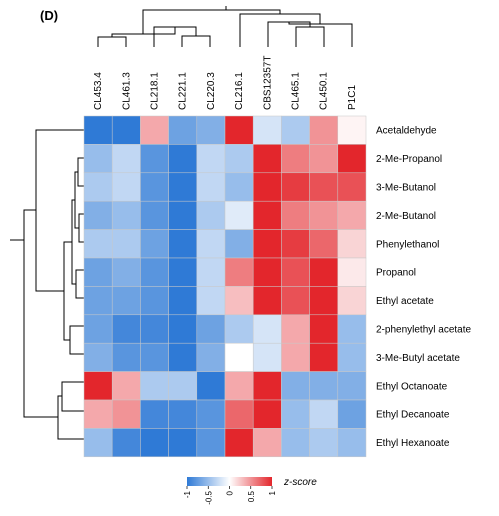  Describe the element at coordinates (300, 482) in the screenshot. I see `legend-title: z-score` at that location.